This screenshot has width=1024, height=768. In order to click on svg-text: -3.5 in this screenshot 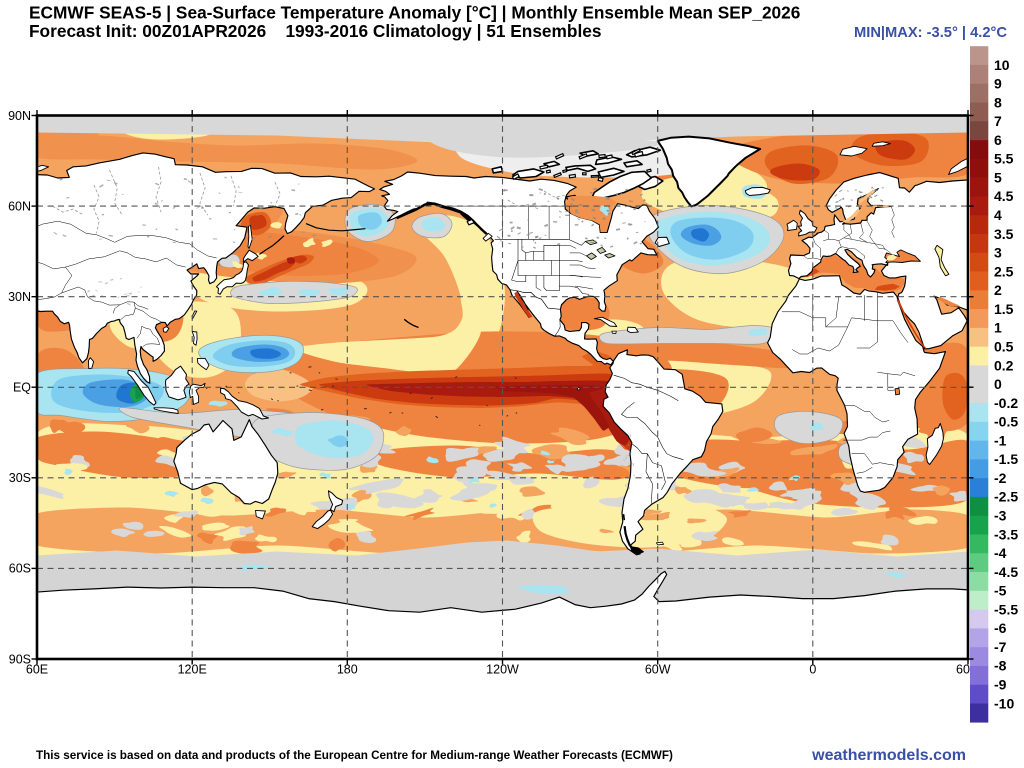, I will do `click(1006, 534)`.